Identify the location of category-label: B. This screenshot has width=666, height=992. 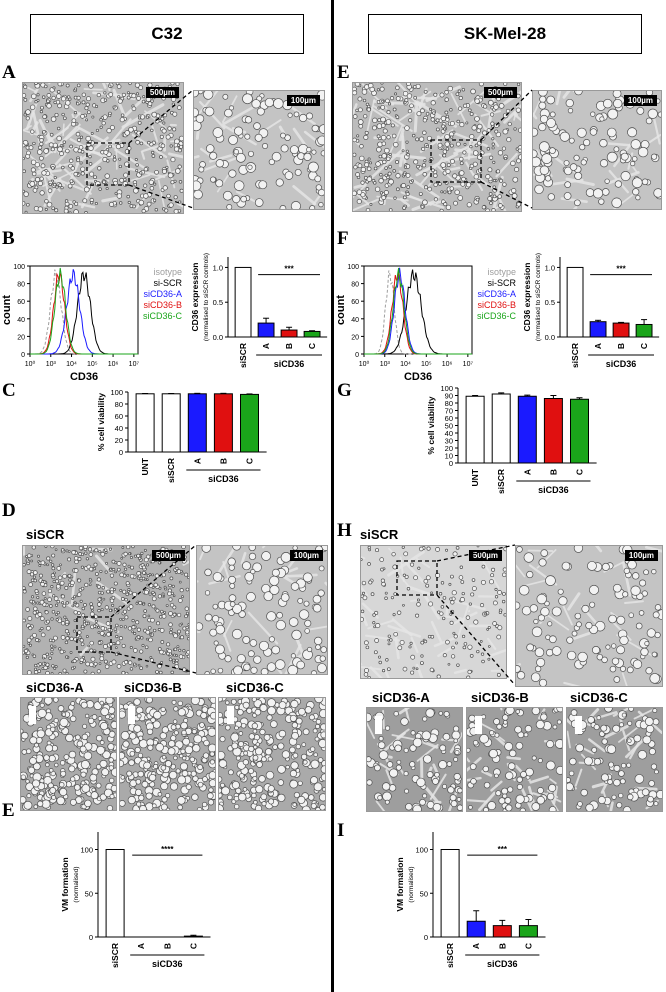
(621, 346).